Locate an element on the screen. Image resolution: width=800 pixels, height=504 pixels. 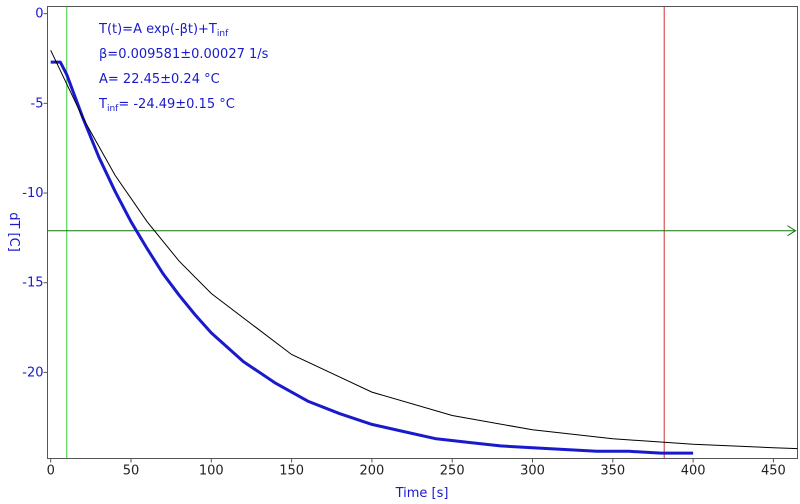
x-tick-label: 0 is located at coordinates (51, 471).